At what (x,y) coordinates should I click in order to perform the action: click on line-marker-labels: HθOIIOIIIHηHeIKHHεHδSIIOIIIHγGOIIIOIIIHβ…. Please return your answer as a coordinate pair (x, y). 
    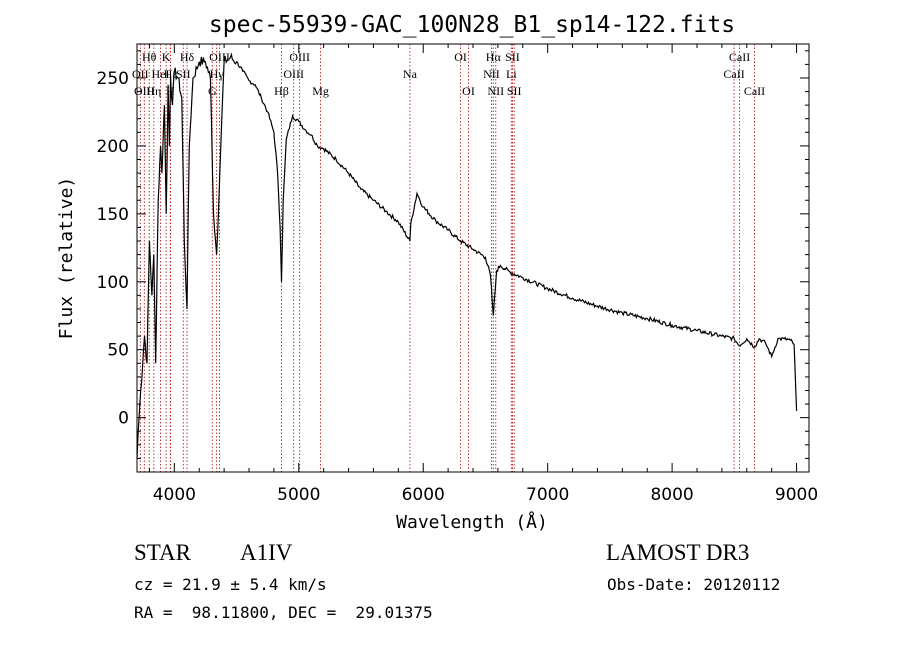
    Looking at the image, I should click on (448, 74).